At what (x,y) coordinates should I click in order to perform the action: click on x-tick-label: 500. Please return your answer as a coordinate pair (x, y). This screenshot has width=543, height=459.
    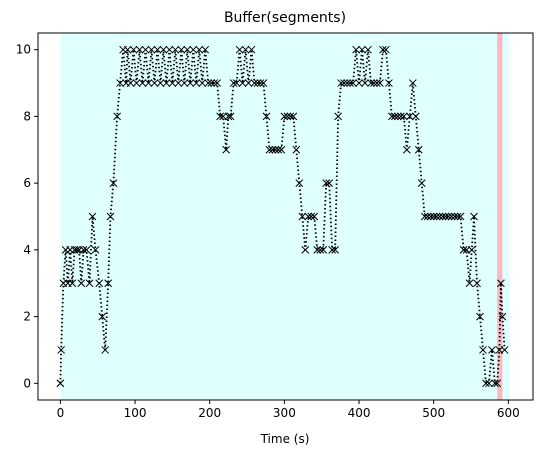
    Looking at the image, I should click on (433, 413).